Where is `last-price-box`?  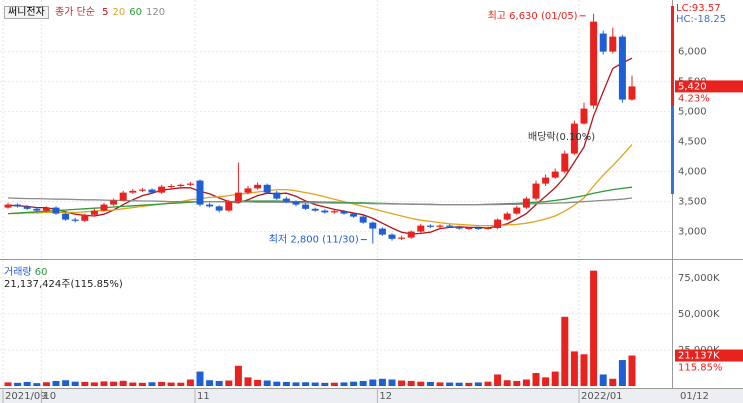 last-price-box is located at coordinates (709, 86).